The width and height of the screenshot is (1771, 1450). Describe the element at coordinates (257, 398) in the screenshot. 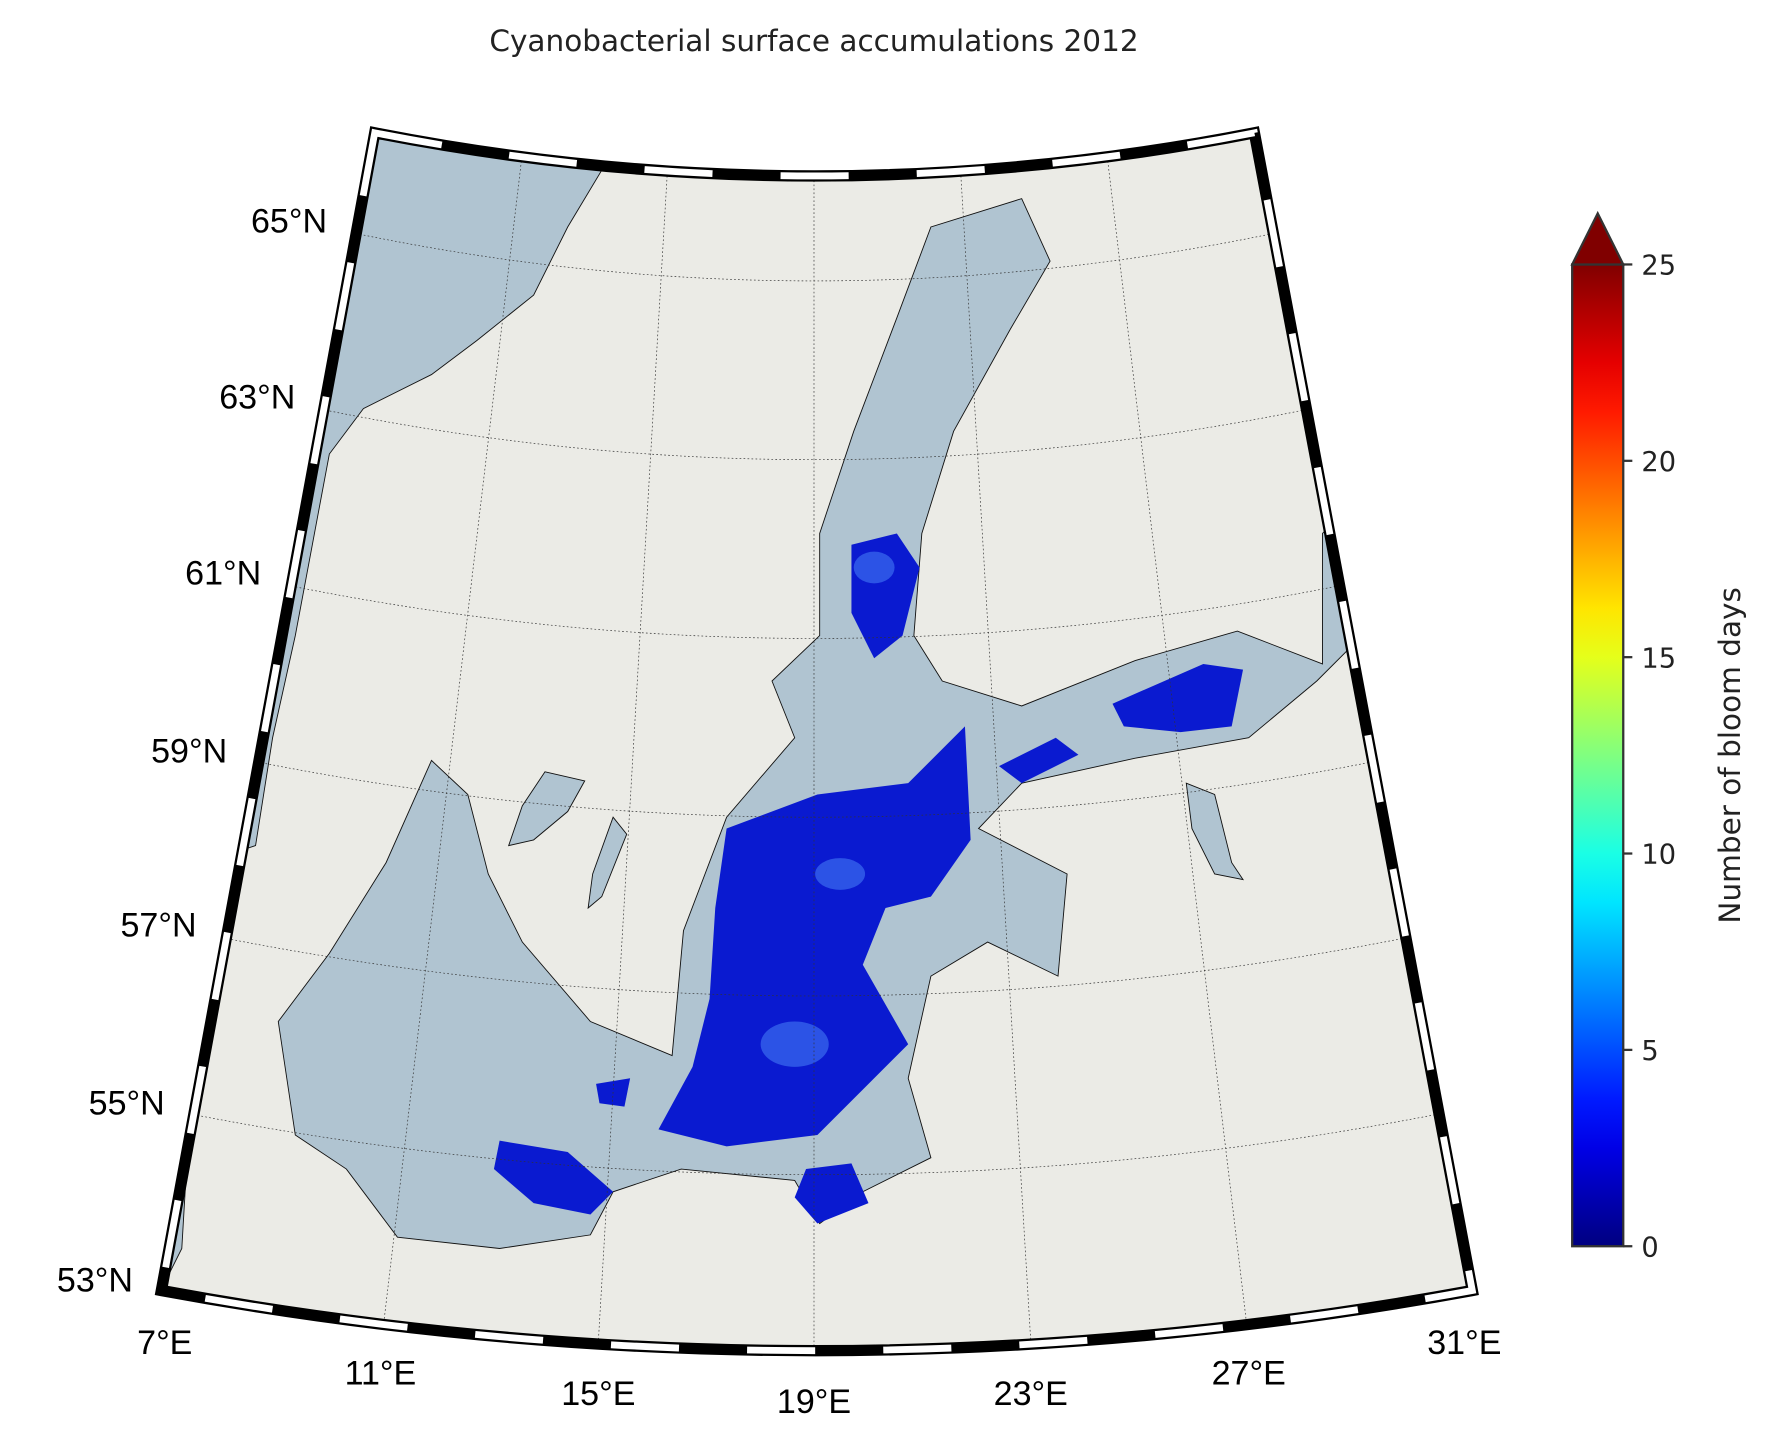

I see `lat-label: 63°N` at that location.